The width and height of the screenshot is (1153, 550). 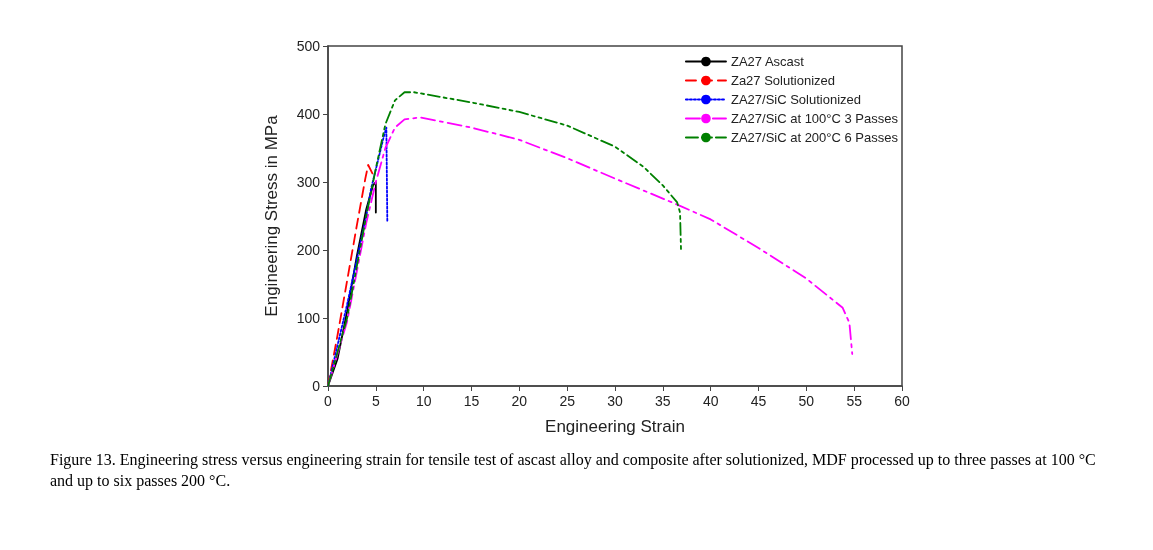 What do you see at coordinates (663, 401) in the screenshot?
I see `x-tick-label: 35` at bounding box center [663, 401].